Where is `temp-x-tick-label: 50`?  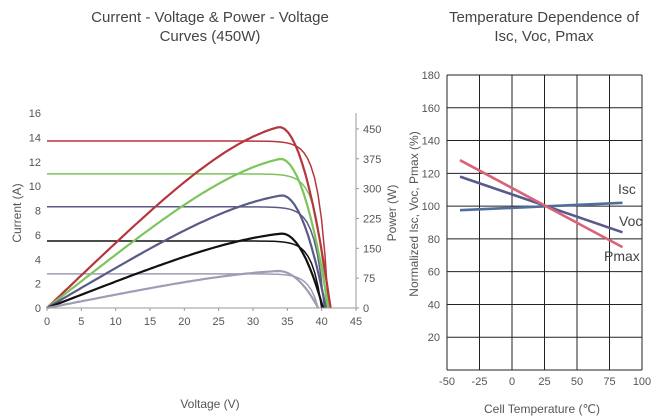 temp-x-tick-label: 50 is located at coordinates (577, 382).